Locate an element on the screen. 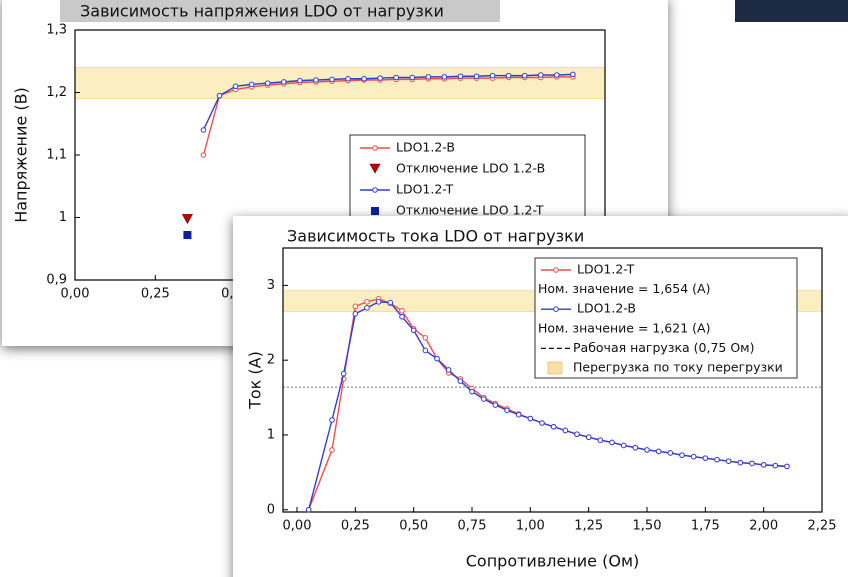 The image size is (848, 577). y-tick-label: 1 is located at coordinates (271, 434).